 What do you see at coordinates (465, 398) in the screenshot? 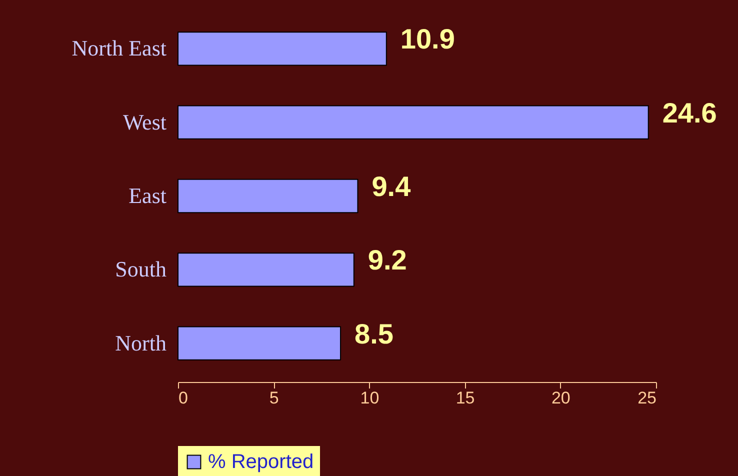
I see `x-tick-label: 15` at bounding box center [465, 398].